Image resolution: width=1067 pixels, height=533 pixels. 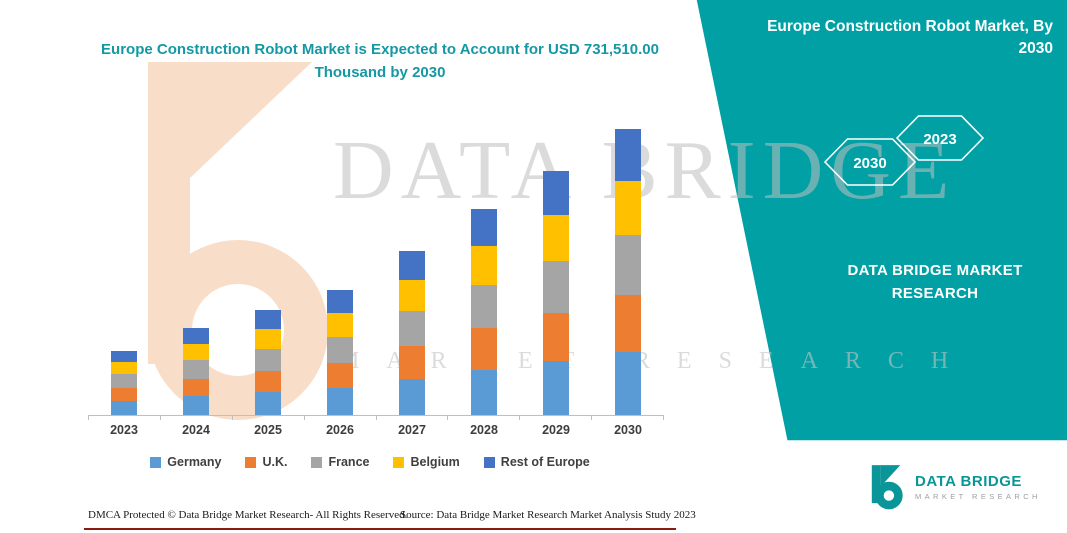 I want to click on bar-segment-france-2025, so click(x=268, y=359).